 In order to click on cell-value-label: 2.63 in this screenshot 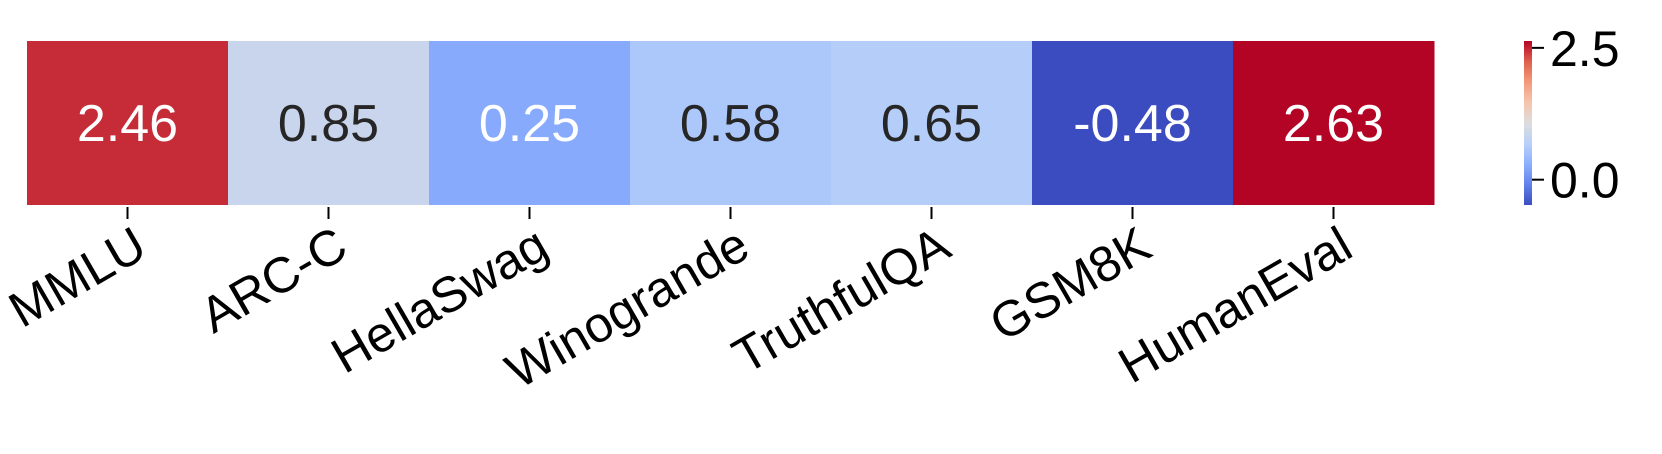, I will do `click(1333, 124)`.